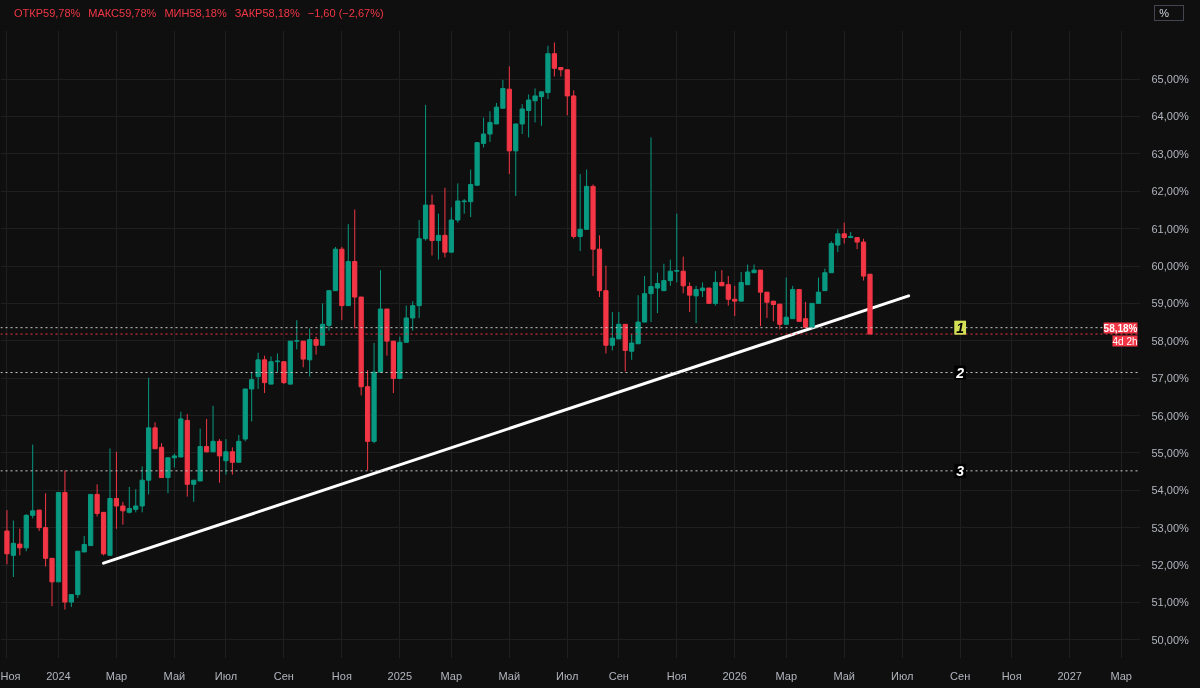  I want to click on ref-line-label: 58,18%, so click(1120, 328).